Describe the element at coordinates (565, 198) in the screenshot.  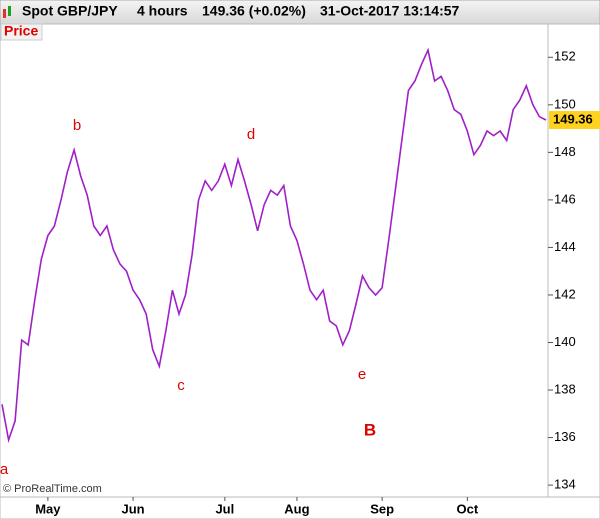
I see `y-tick-label: 146` at that location.